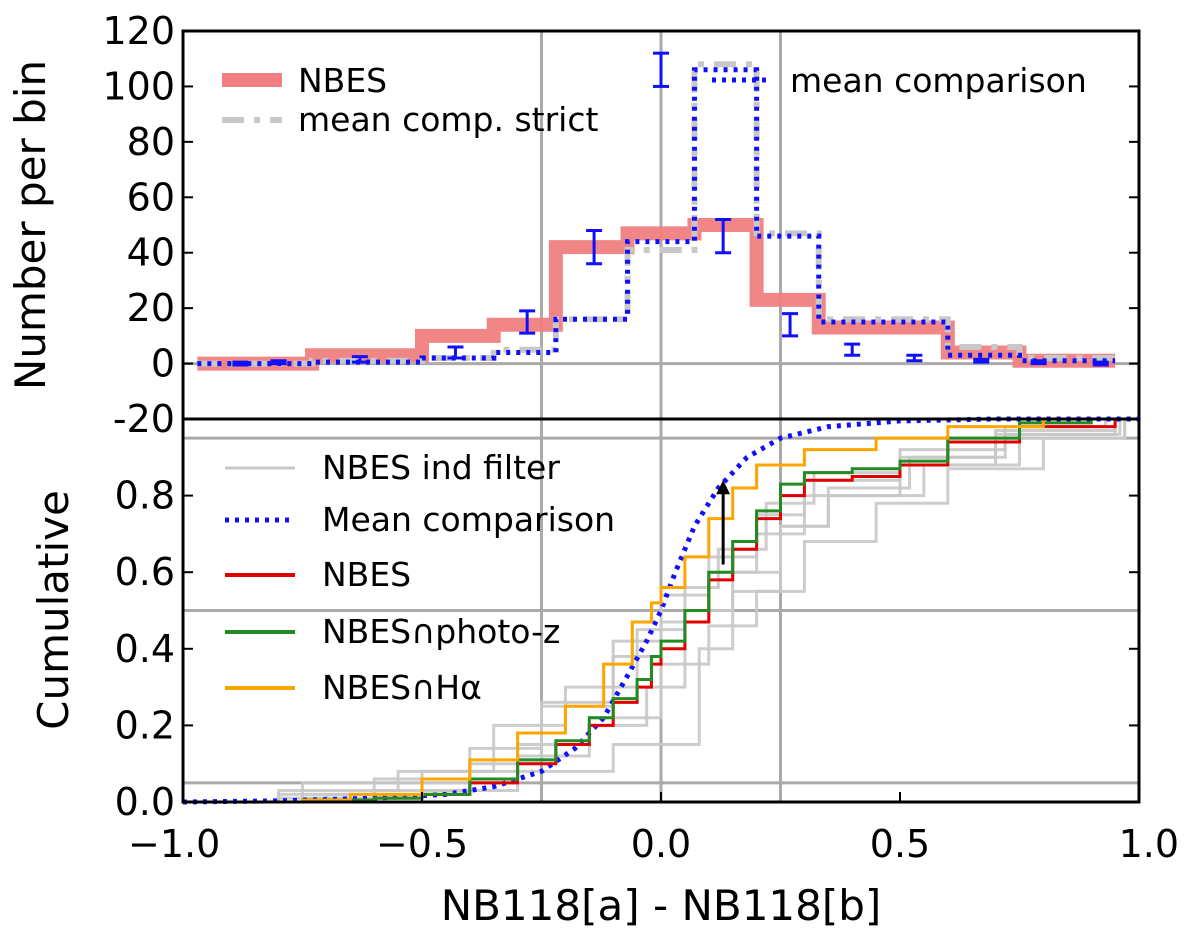 This screenshot has width=1200, height=938. What do you see at coordinates (138, 86) in the screenshot?
I see `top-ytick-label: 100` at bounding box center [138, 86].